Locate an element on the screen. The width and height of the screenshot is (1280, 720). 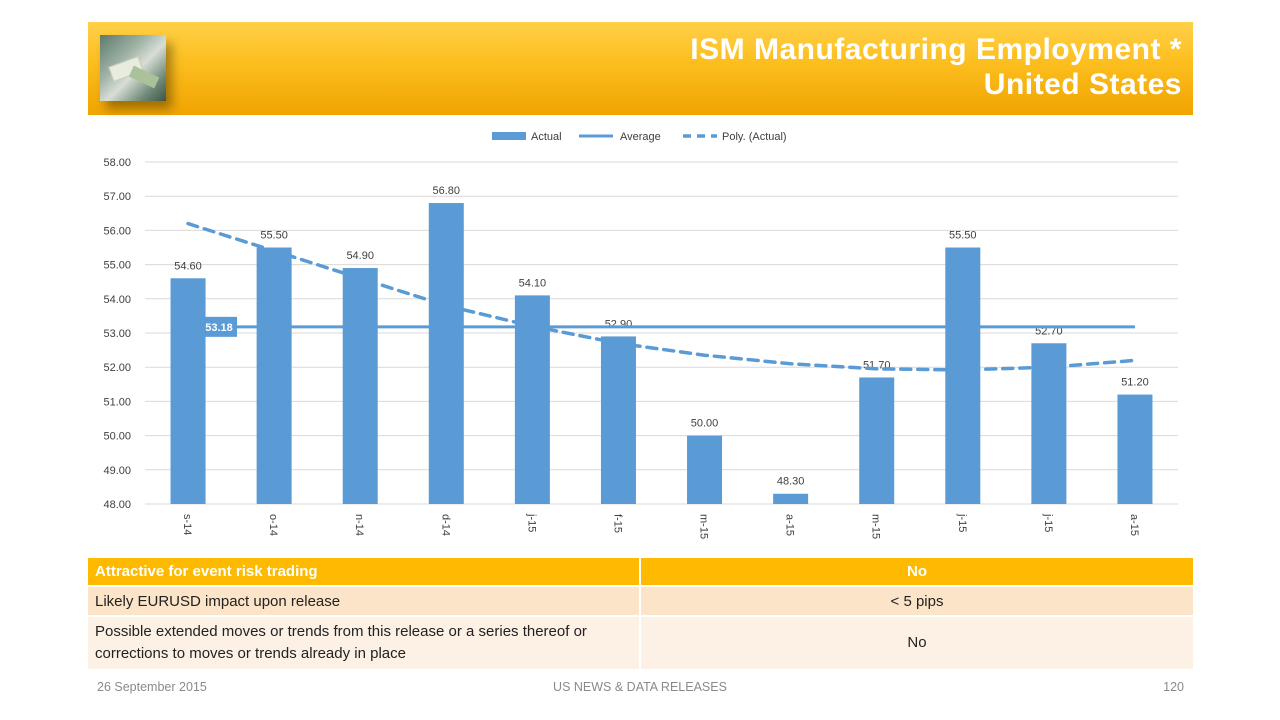
y-tick-label: 50.00 is located at coordinates (117, 437).